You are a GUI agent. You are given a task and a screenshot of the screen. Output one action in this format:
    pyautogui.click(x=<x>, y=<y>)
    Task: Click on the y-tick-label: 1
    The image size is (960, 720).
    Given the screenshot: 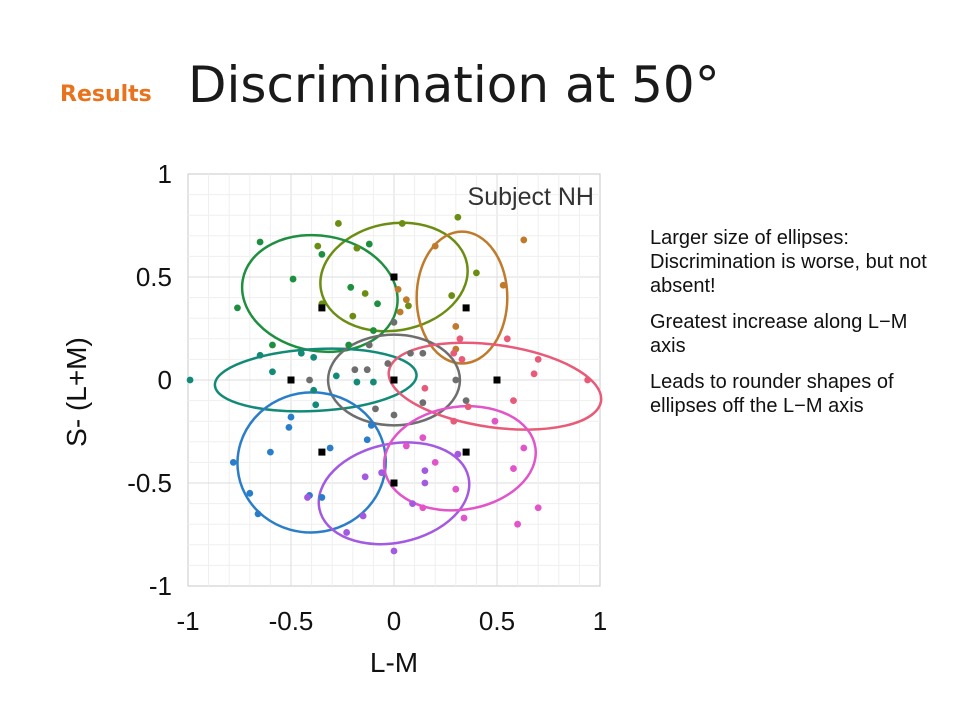 What is the action you would take?
    pyautogui.click(x=165, y=174)
    